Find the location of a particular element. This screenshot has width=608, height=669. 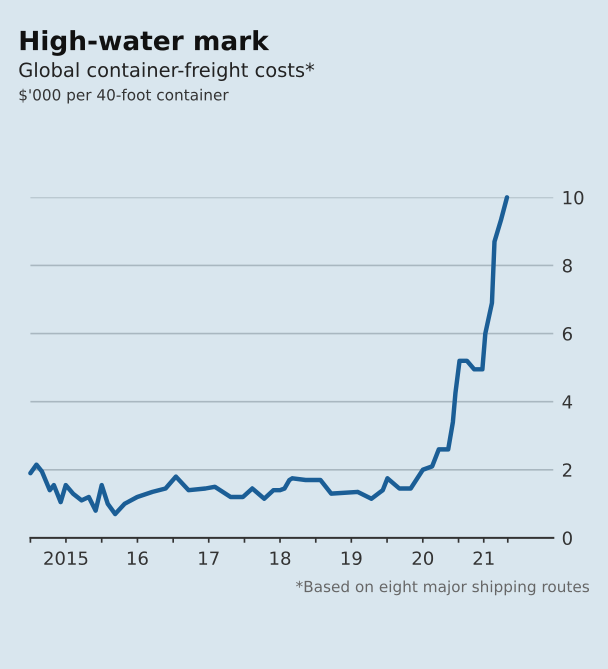

y-tick-label: 10 is located at coordinates (574, 197).